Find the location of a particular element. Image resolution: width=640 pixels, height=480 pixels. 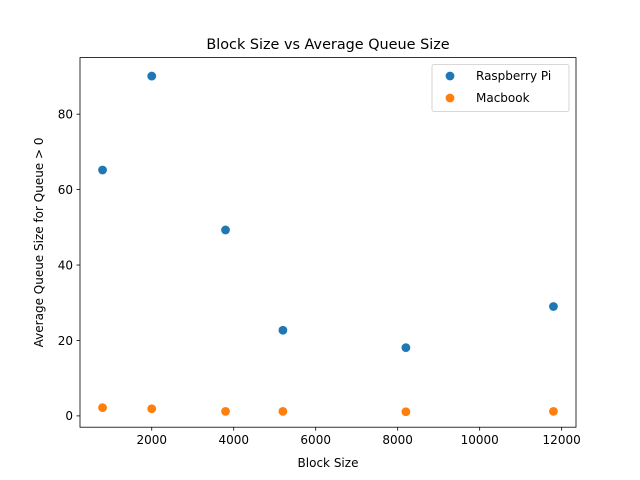

y-tick-label: 20 is located at coordinates (65, 341).